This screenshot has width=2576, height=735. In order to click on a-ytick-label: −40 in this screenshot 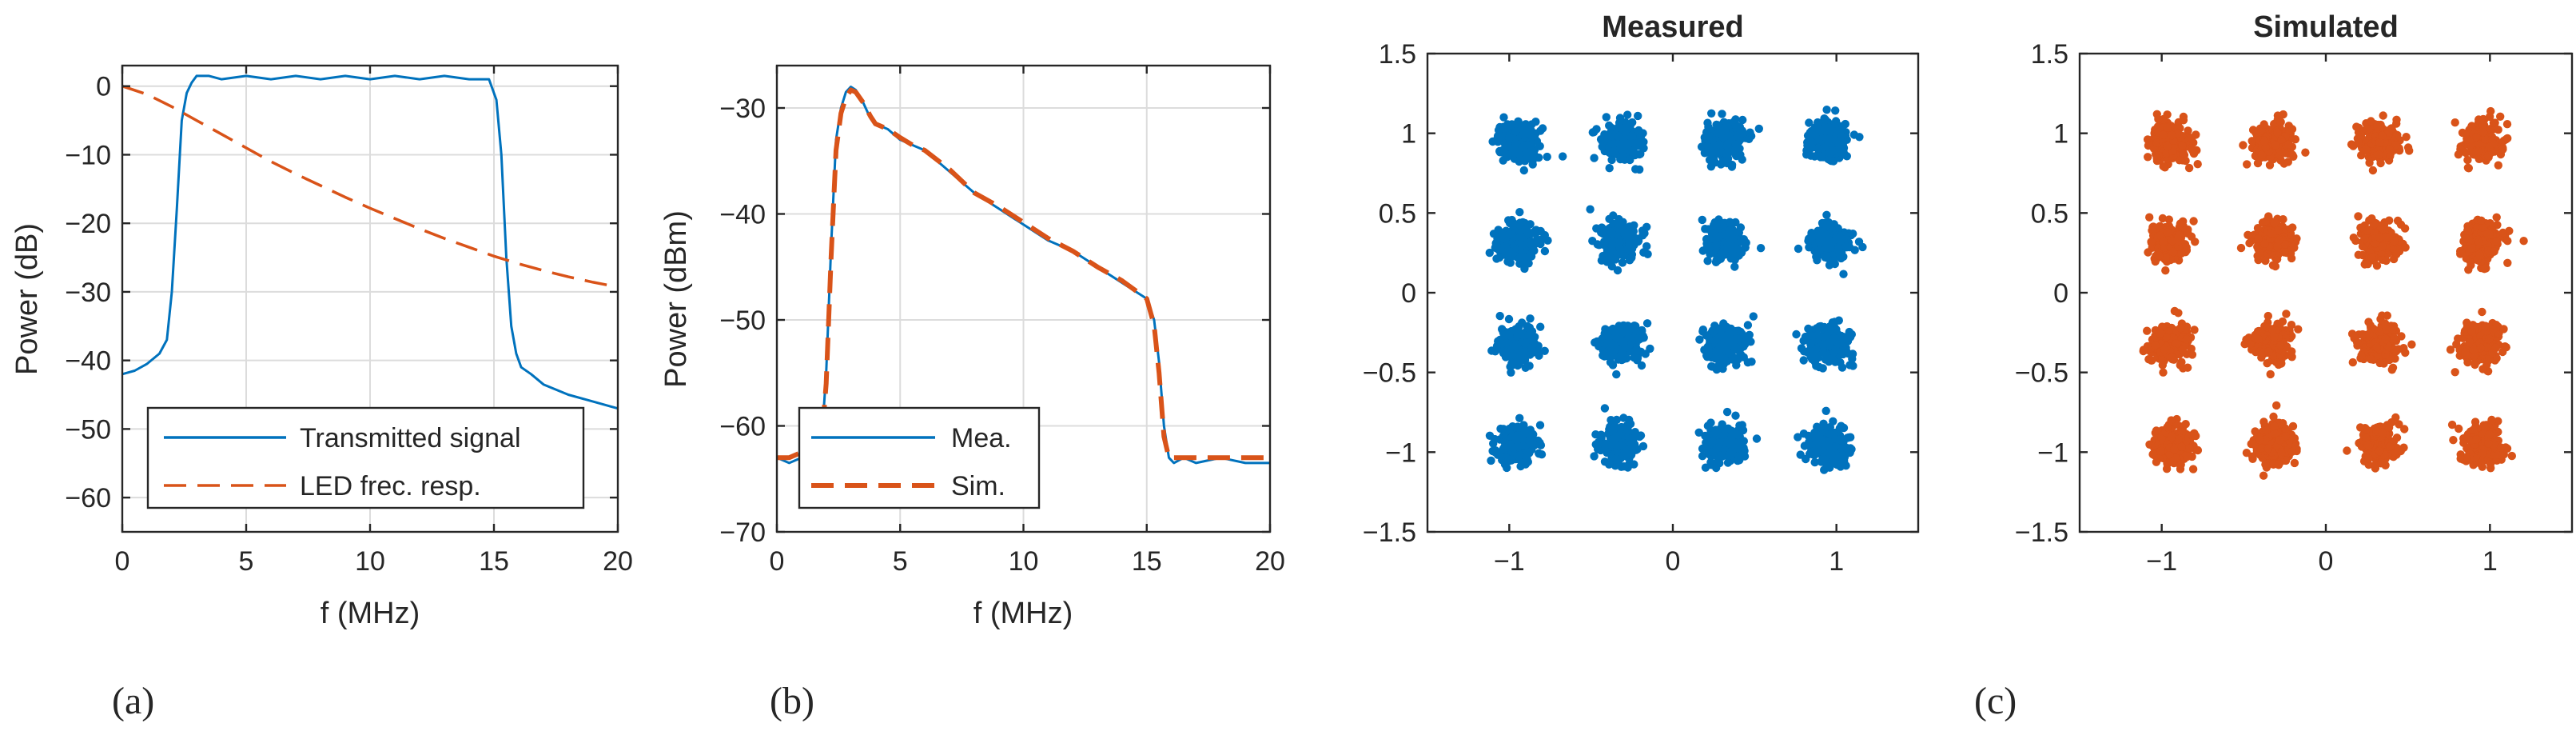, I will do `click(88, 361)`.